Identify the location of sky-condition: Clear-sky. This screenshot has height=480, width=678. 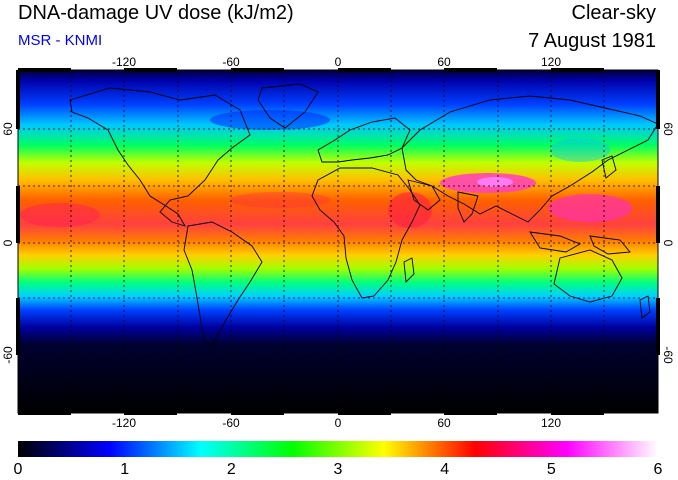
(613, 13).